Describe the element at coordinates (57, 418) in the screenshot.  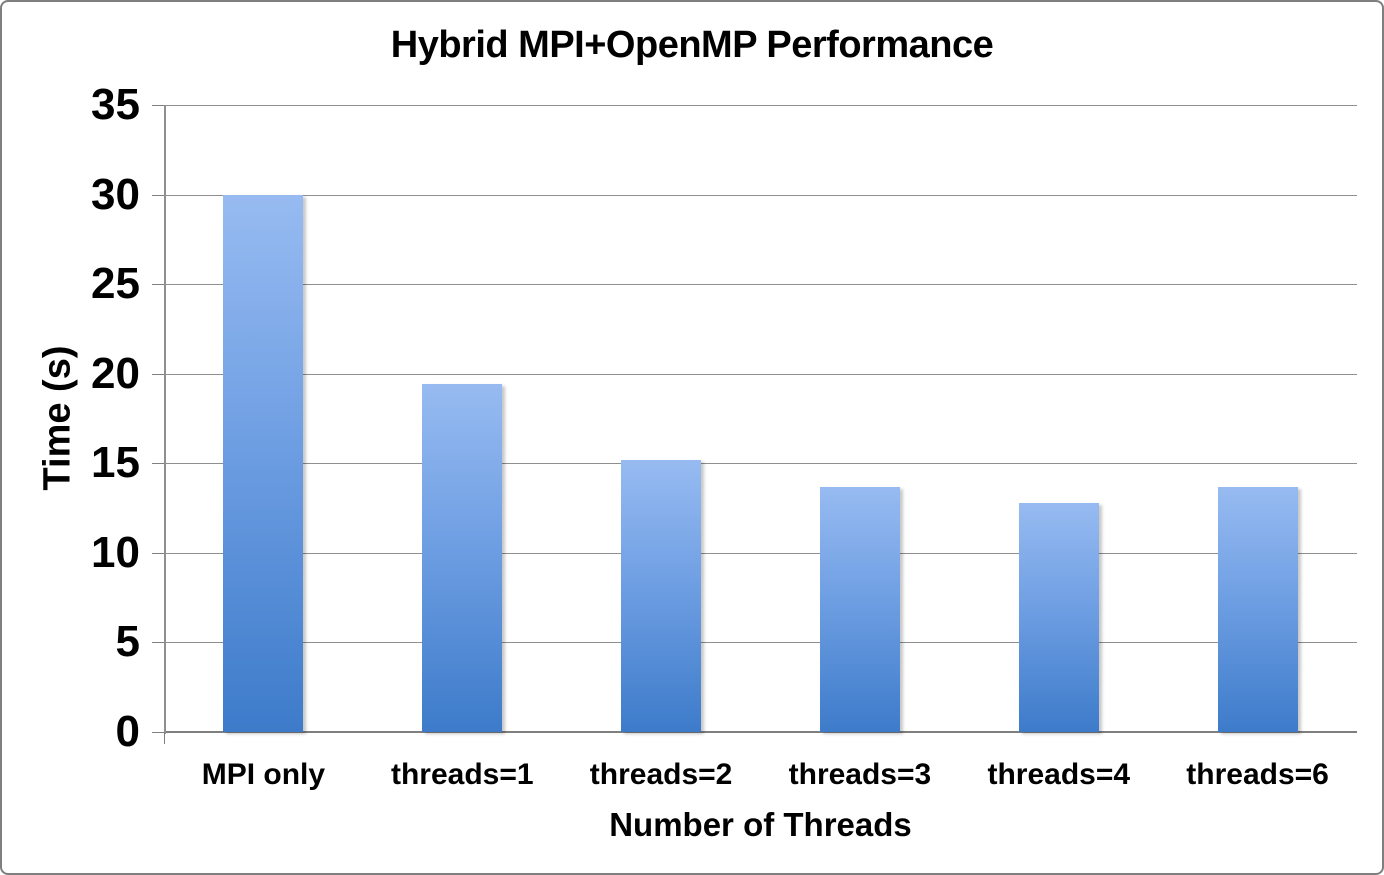
I see `y-axis-title: Time (s)` at that location.